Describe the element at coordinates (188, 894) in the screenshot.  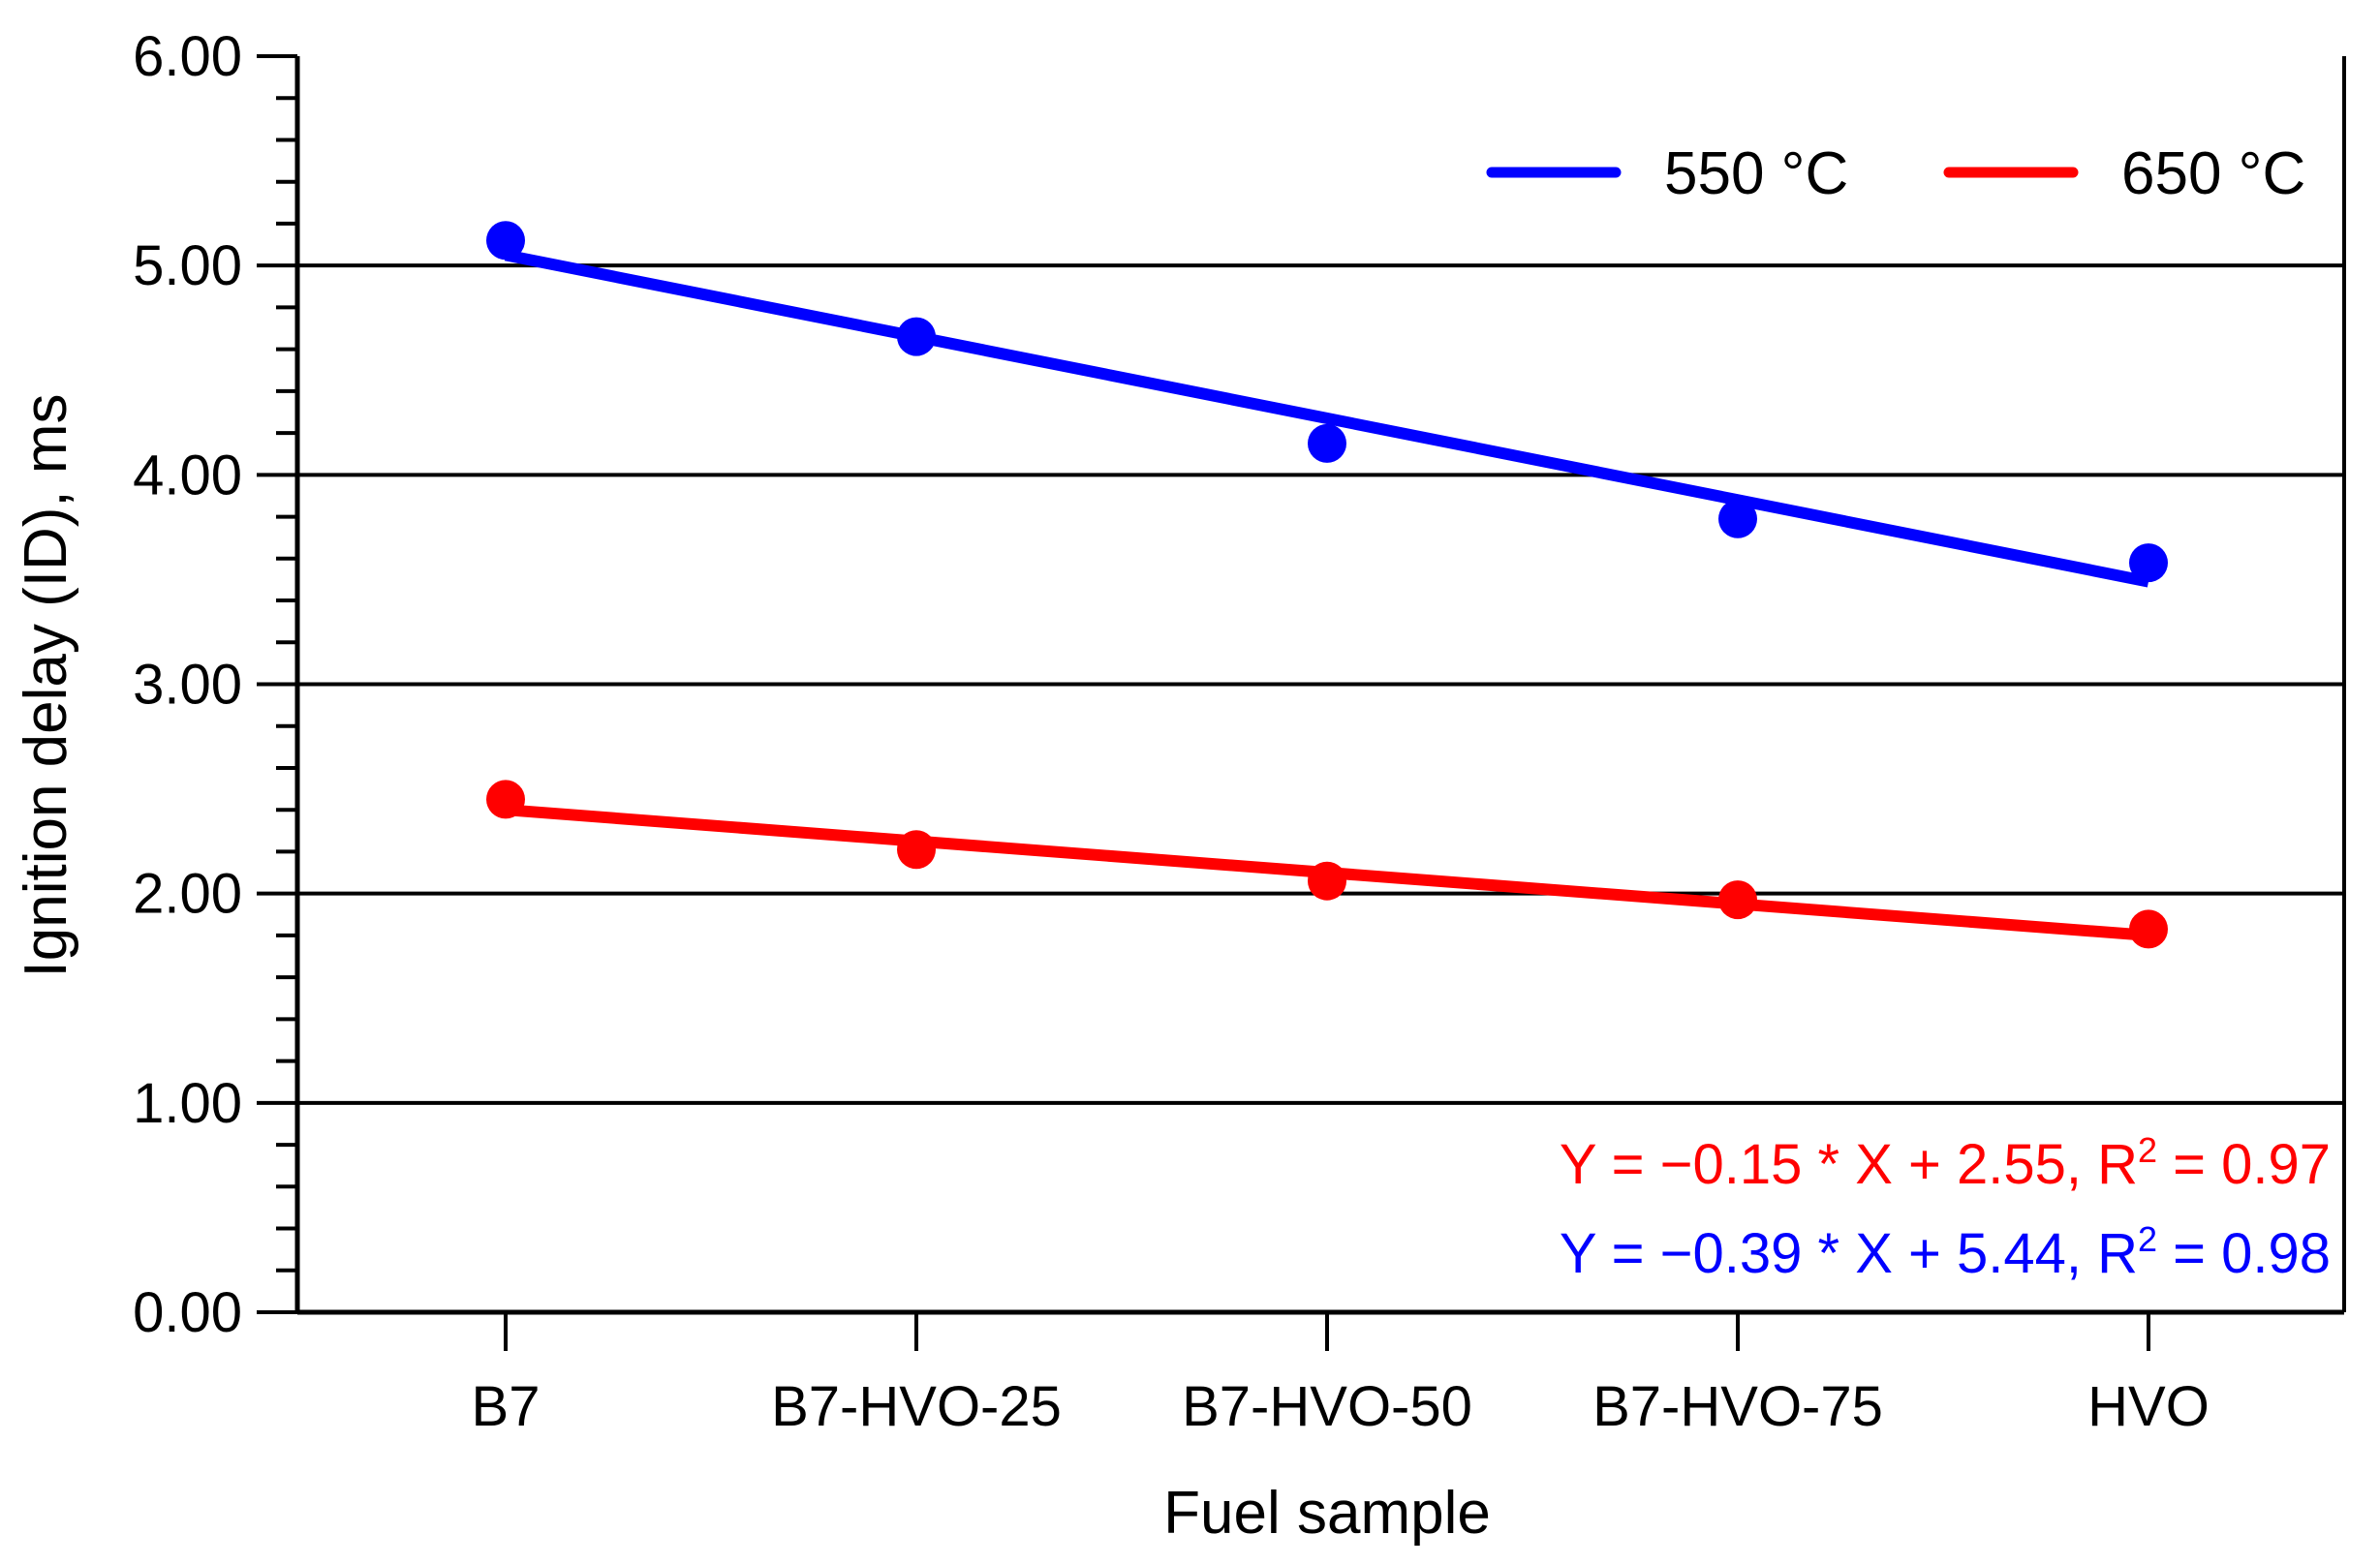
I see `y-tick-label-2: 2.00` at that location.